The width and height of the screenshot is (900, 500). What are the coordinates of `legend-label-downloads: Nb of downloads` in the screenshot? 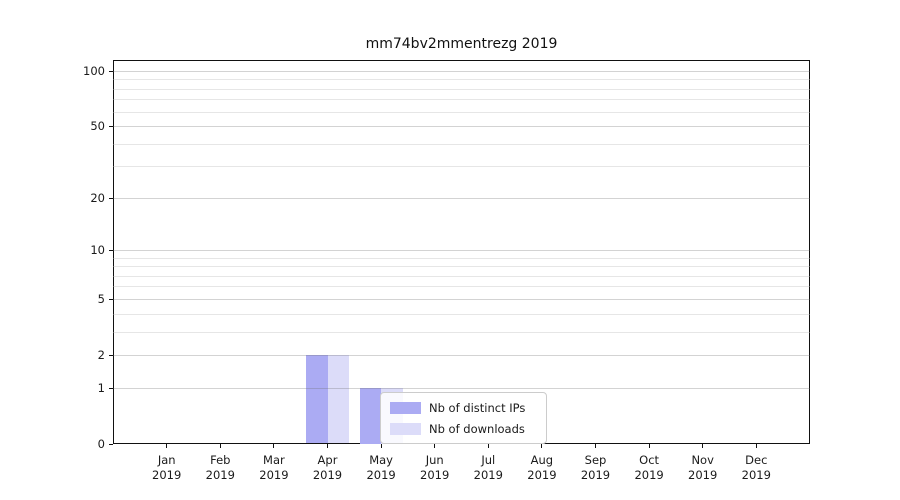 It's located at (477, 428).